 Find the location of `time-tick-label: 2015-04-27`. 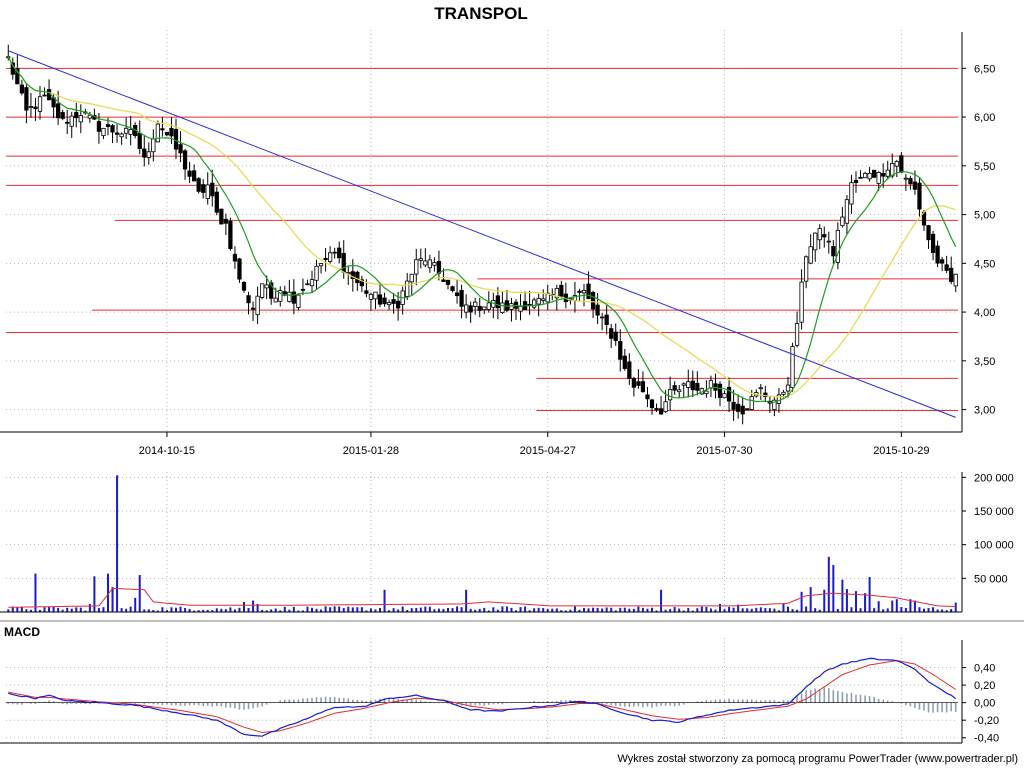

time-tick-label: 2015-04-27 is located at coordinates (548, 451).